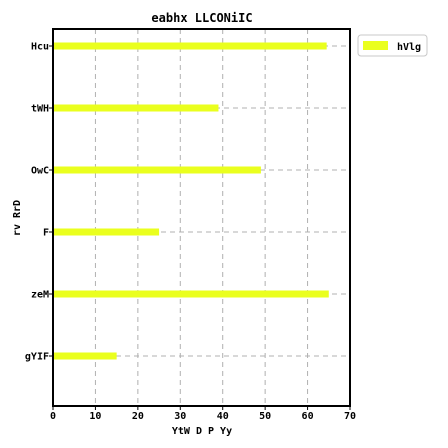 This screenshot has height=448, width=448. I want to click on x-tick-label: 0, so click(53, 416).